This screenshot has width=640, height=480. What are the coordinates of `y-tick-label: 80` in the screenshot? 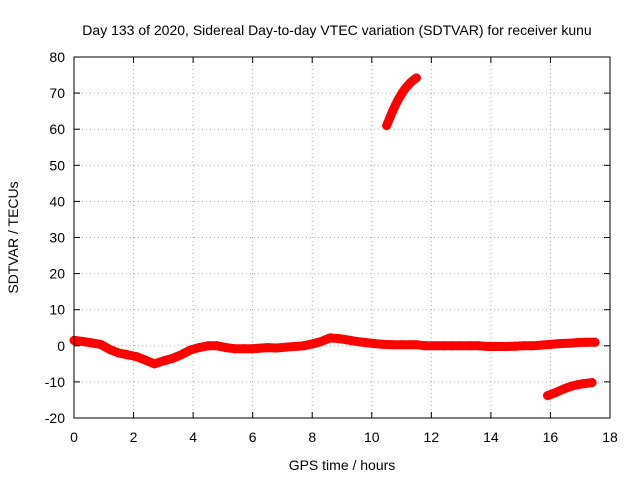 It's located at (57, 57).